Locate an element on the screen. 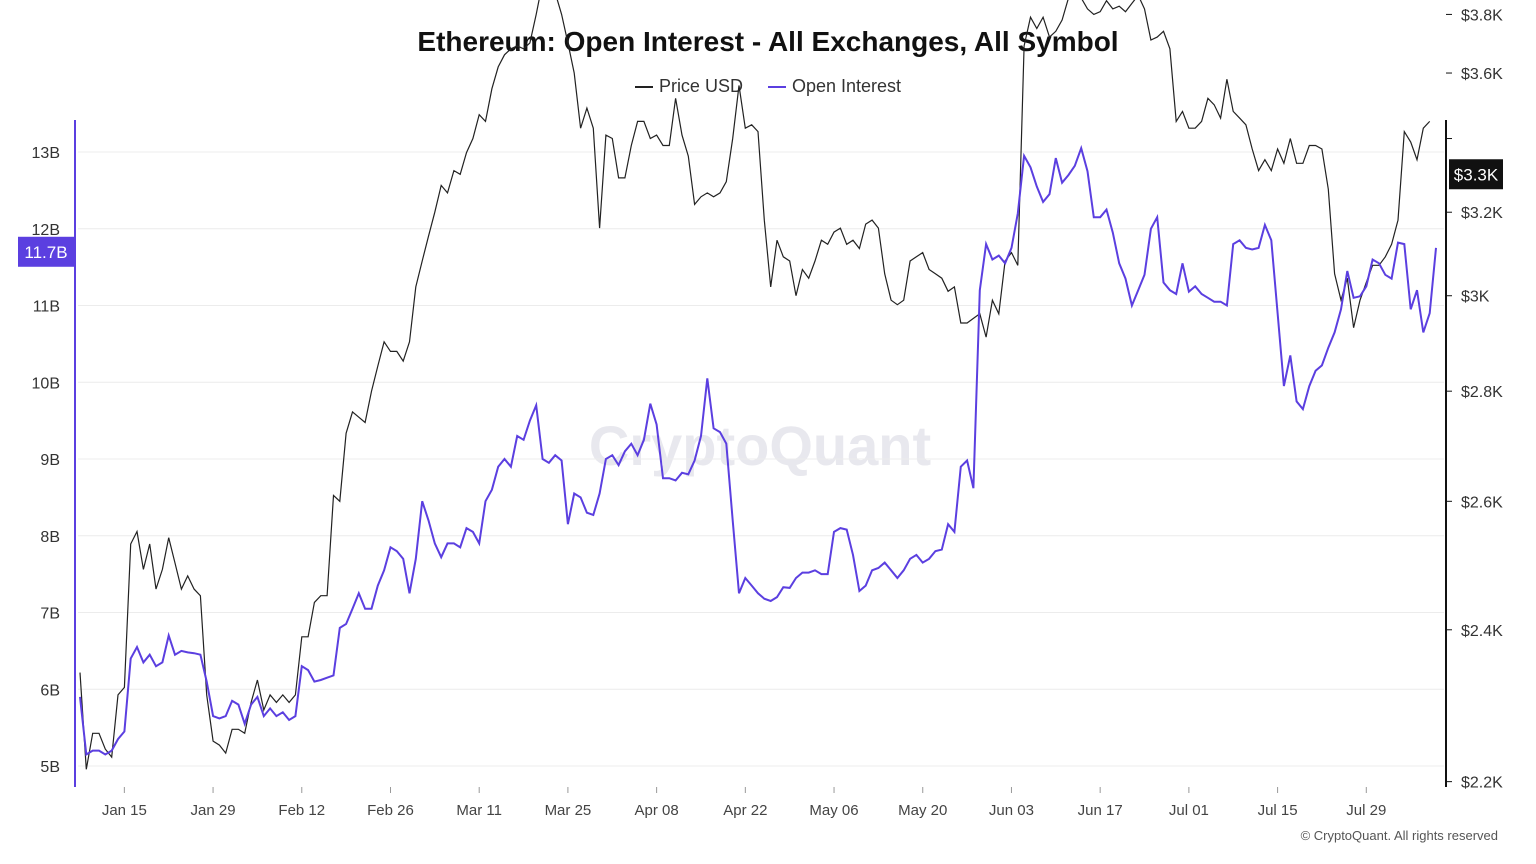 The height and width of the screenshot is (864, 1536). current-oi-label: 11.7B is located at coordinates (45, 252).